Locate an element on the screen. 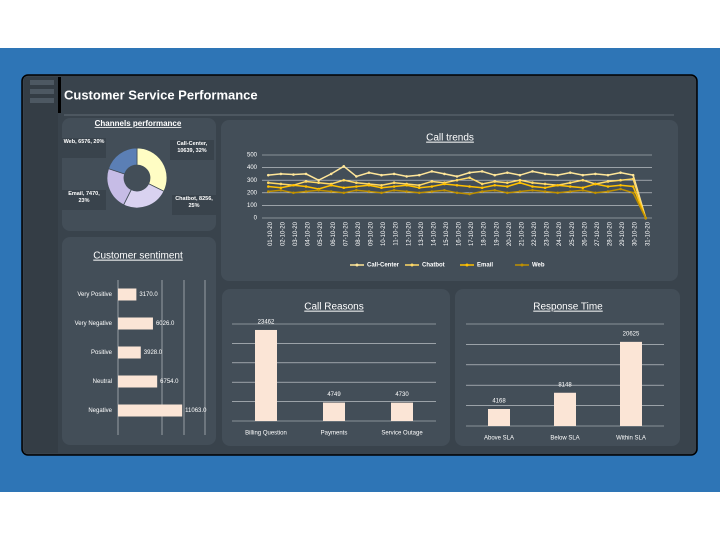 This screenshot has height=540, width=720. data-label: 6026.0 is located at coordinates (165, 324).